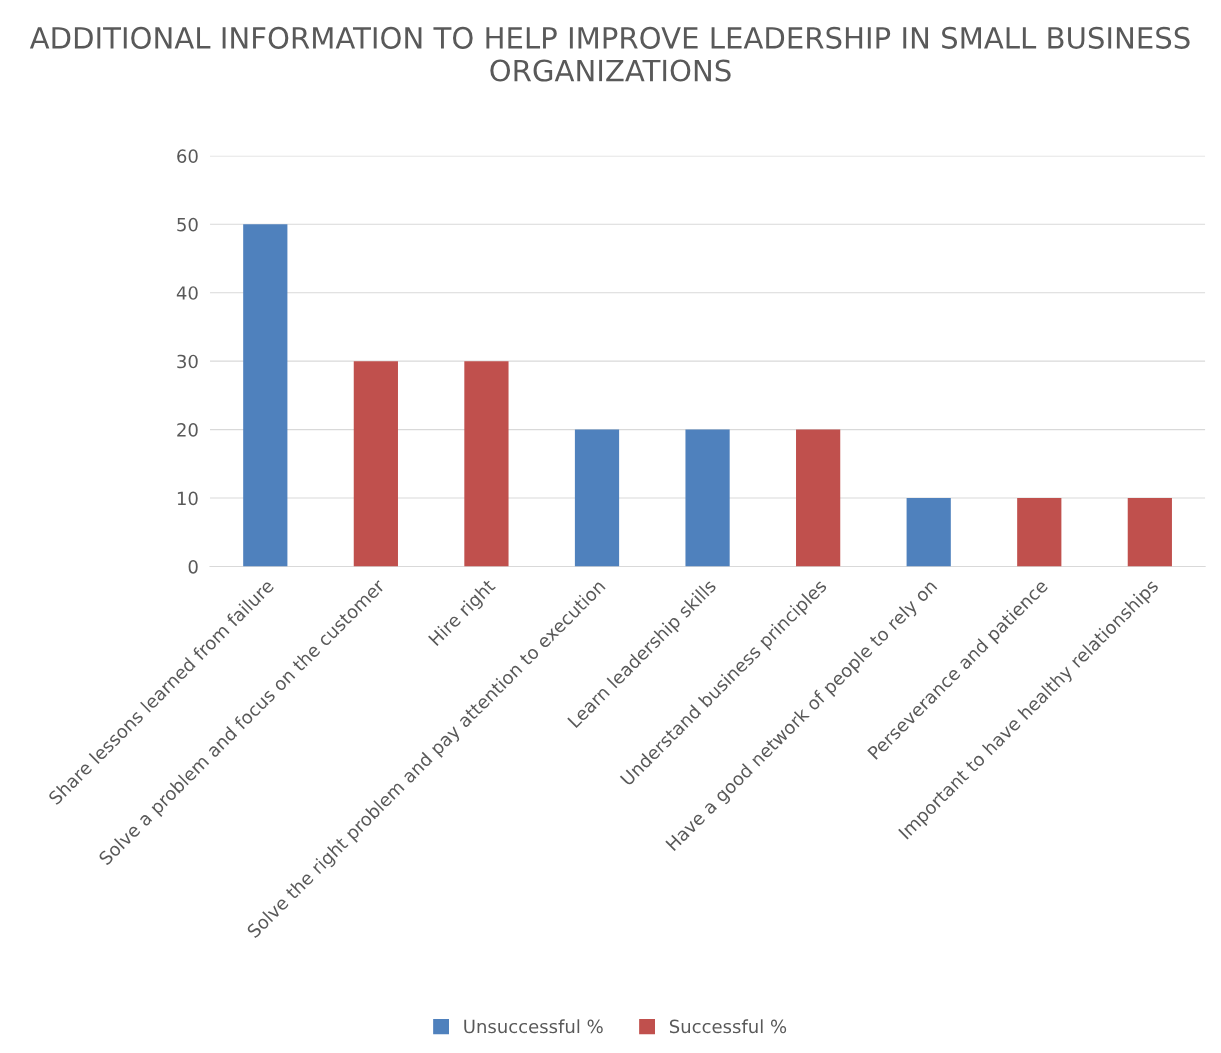  Describe the element at coordinates (187, 293) in the screenshot. I see `y-tick-label: 40` at that location.